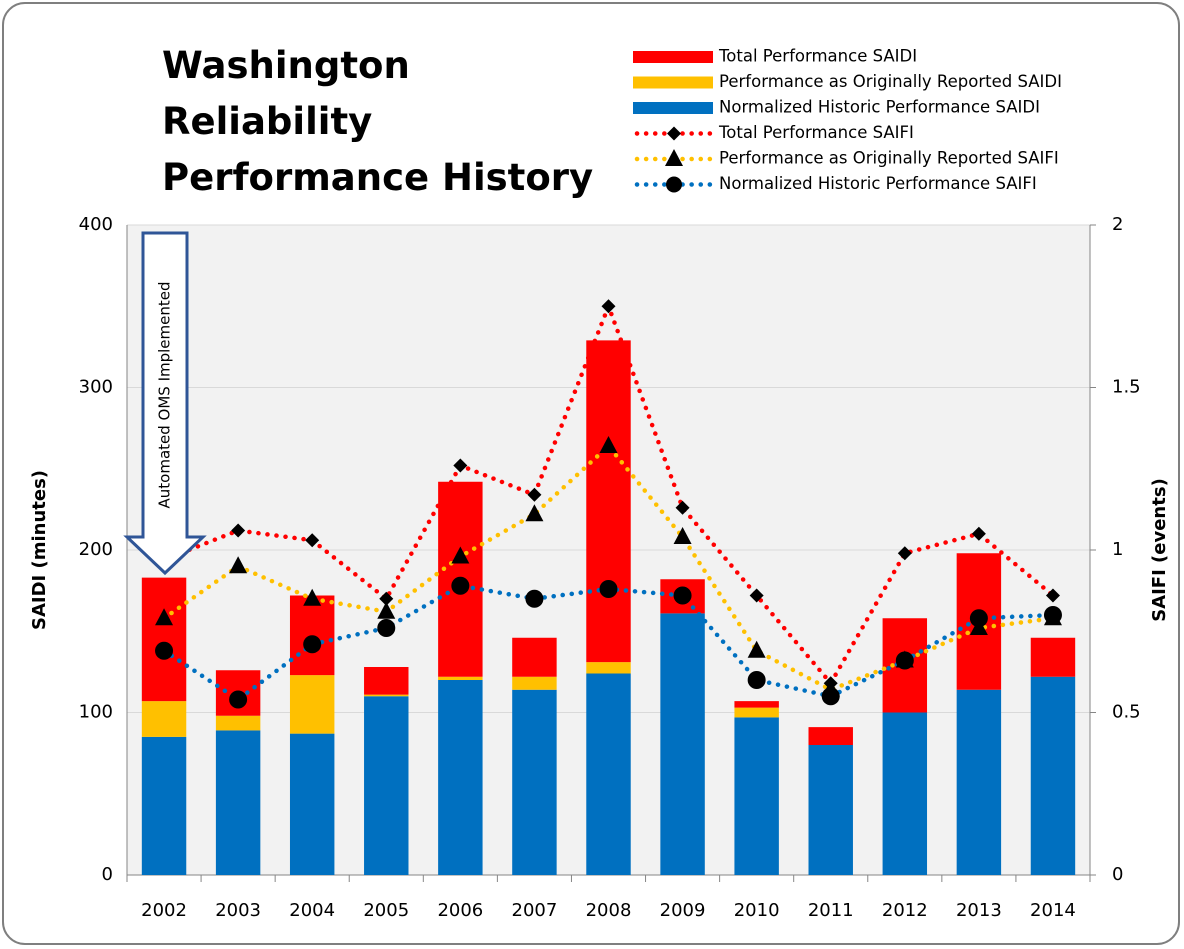 The width and height of the screenshot is (1184, 949). What do you see at coordinates (1159, 550) in the screenshot?
I see `y2-axis-label: SAIFI (events)` at bounding box center [1159, 550].